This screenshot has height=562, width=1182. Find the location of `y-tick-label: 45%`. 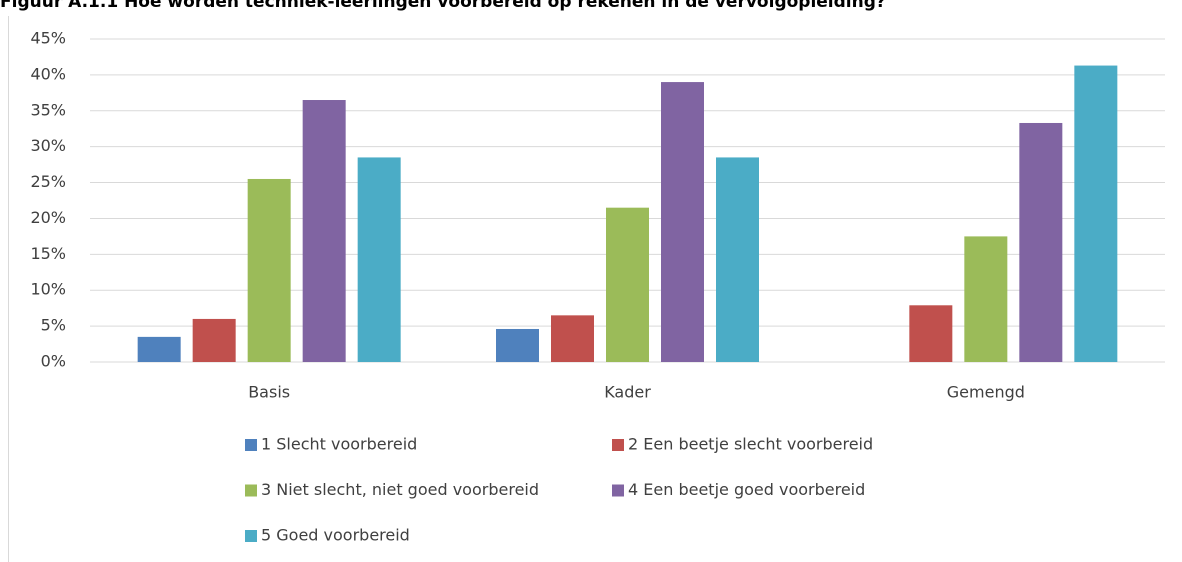

y-tick-label: 45% is located at coordinates (48, 38).